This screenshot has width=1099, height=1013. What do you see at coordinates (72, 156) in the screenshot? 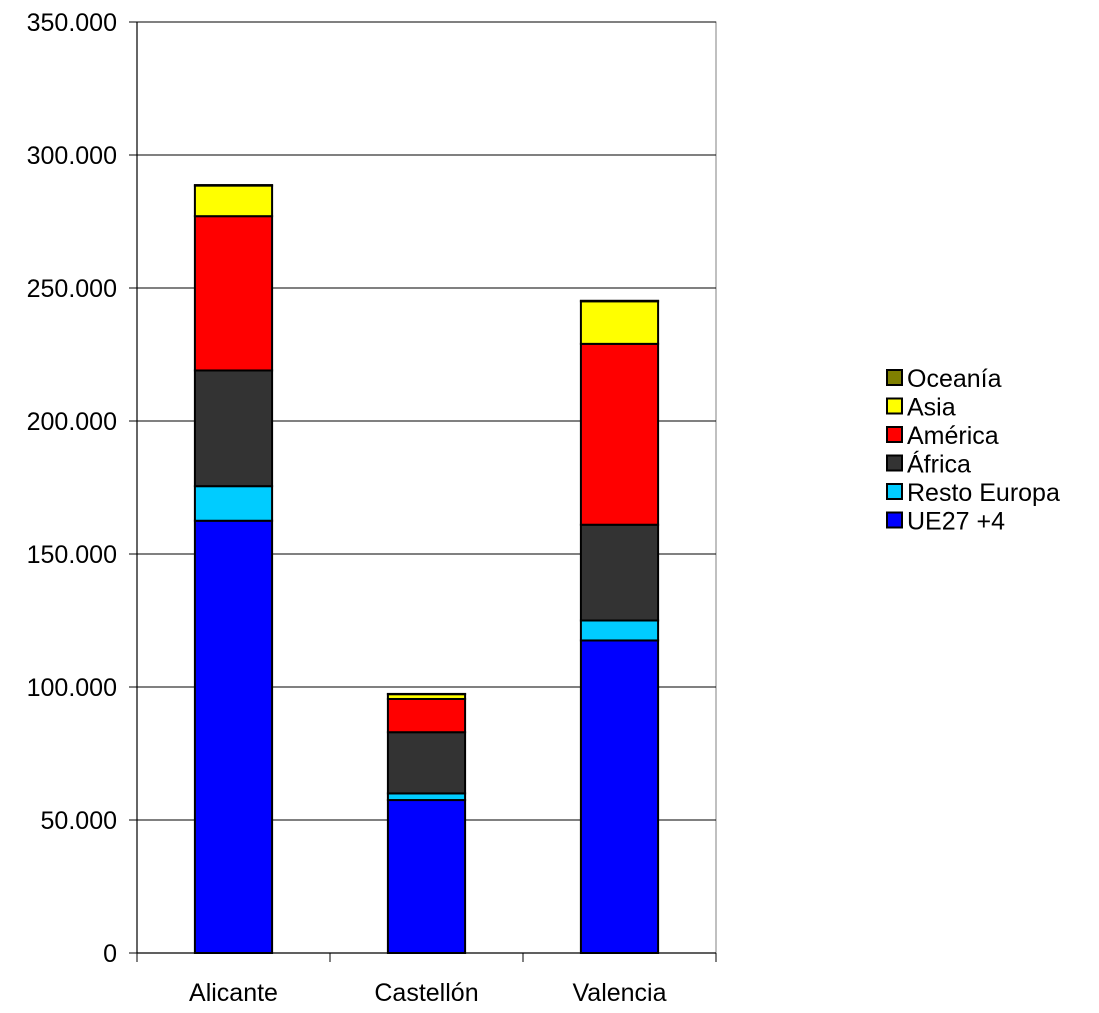
I see `y-tick-label: 300.000` at bounding box center [72, 156].